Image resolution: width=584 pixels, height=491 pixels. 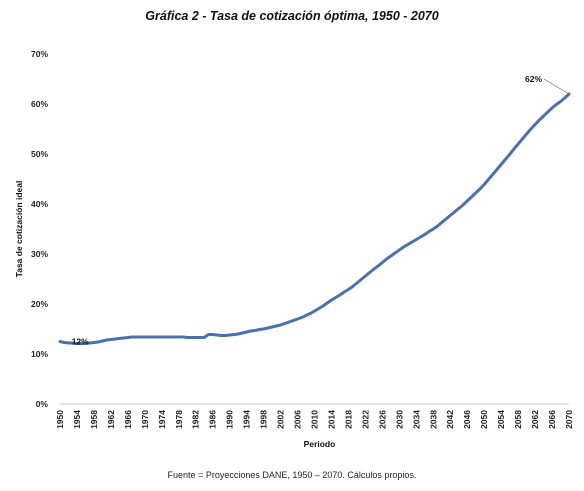 I want to click on x-tick-label: 1974, so click(x=162, y=419).